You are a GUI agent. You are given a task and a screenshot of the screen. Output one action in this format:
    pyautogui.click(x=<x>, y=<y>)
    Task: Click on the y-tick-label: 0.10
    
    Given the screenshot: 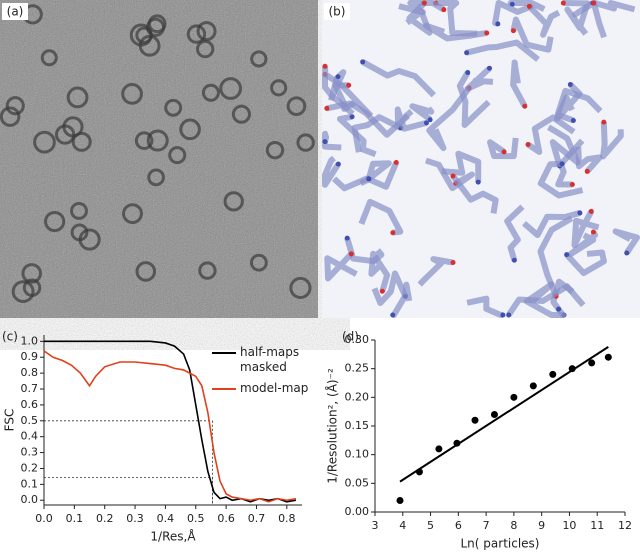 What is the action you would take?
    pyautogui.click(x=357, y=454)
    